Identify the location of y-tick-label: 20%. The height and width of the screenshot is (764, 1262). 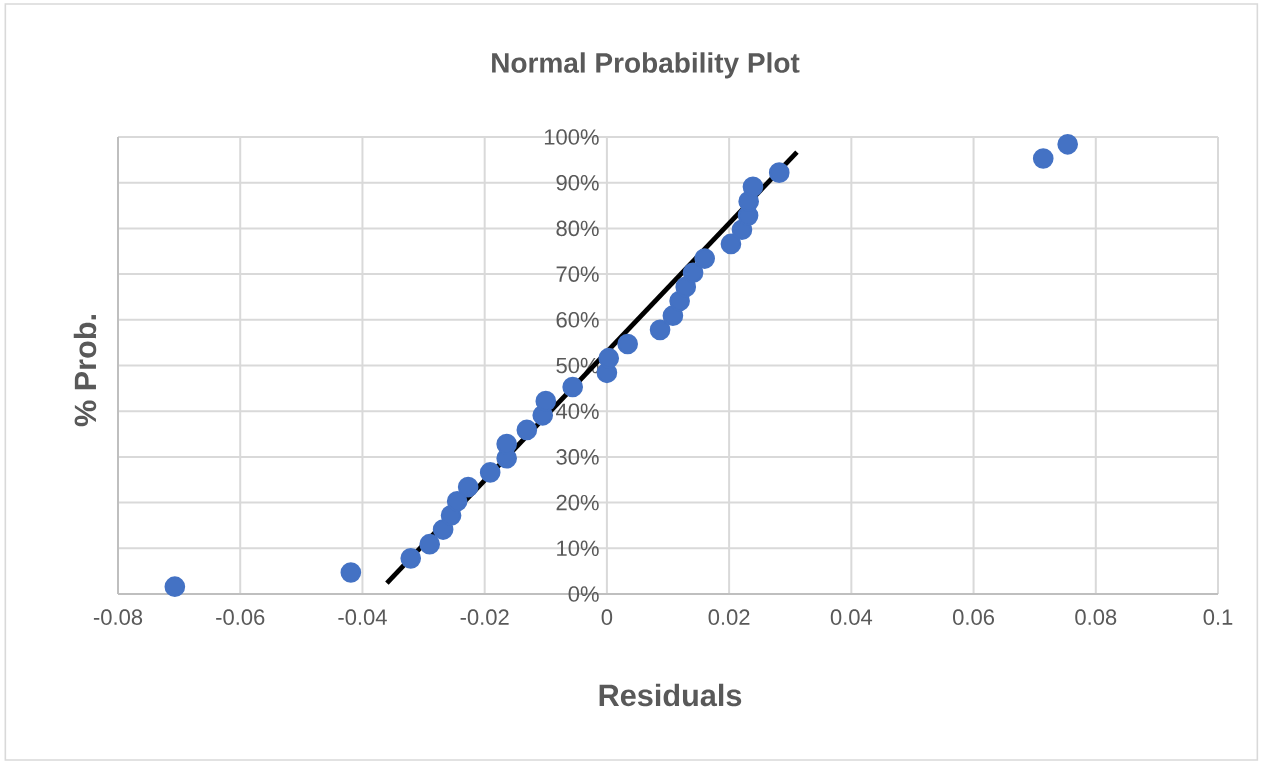
(577, 502).